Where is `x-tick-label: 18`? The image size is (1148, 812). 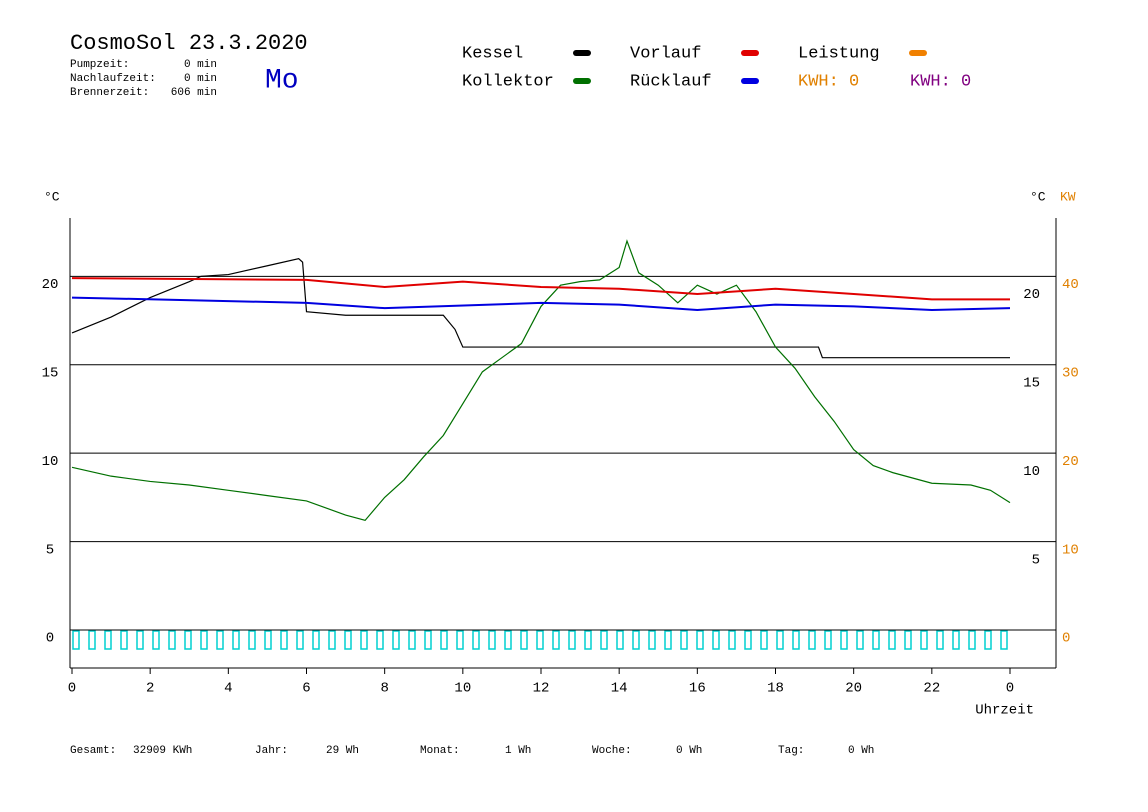 x-tick-label: 18 is located at coordinates (775, 689).